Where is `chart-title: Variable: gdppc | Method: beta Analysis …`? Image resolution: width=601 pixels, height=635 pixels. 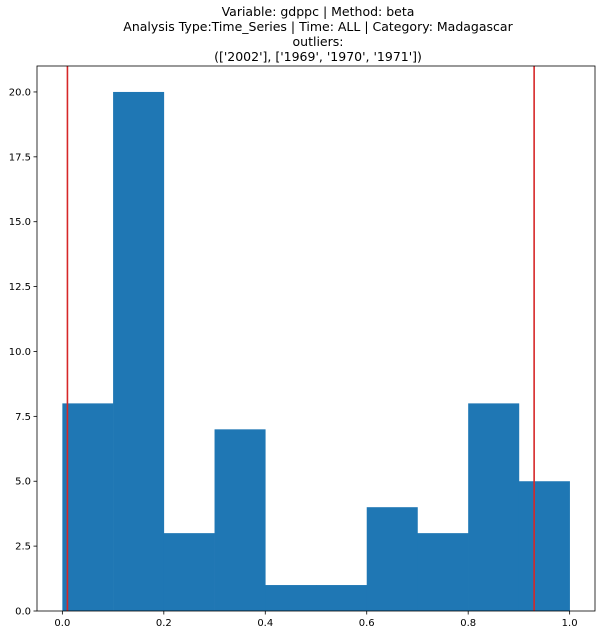 chart-title: Variable: gdppc | Method: beta Analysis … is located at coordinates (318, 34).